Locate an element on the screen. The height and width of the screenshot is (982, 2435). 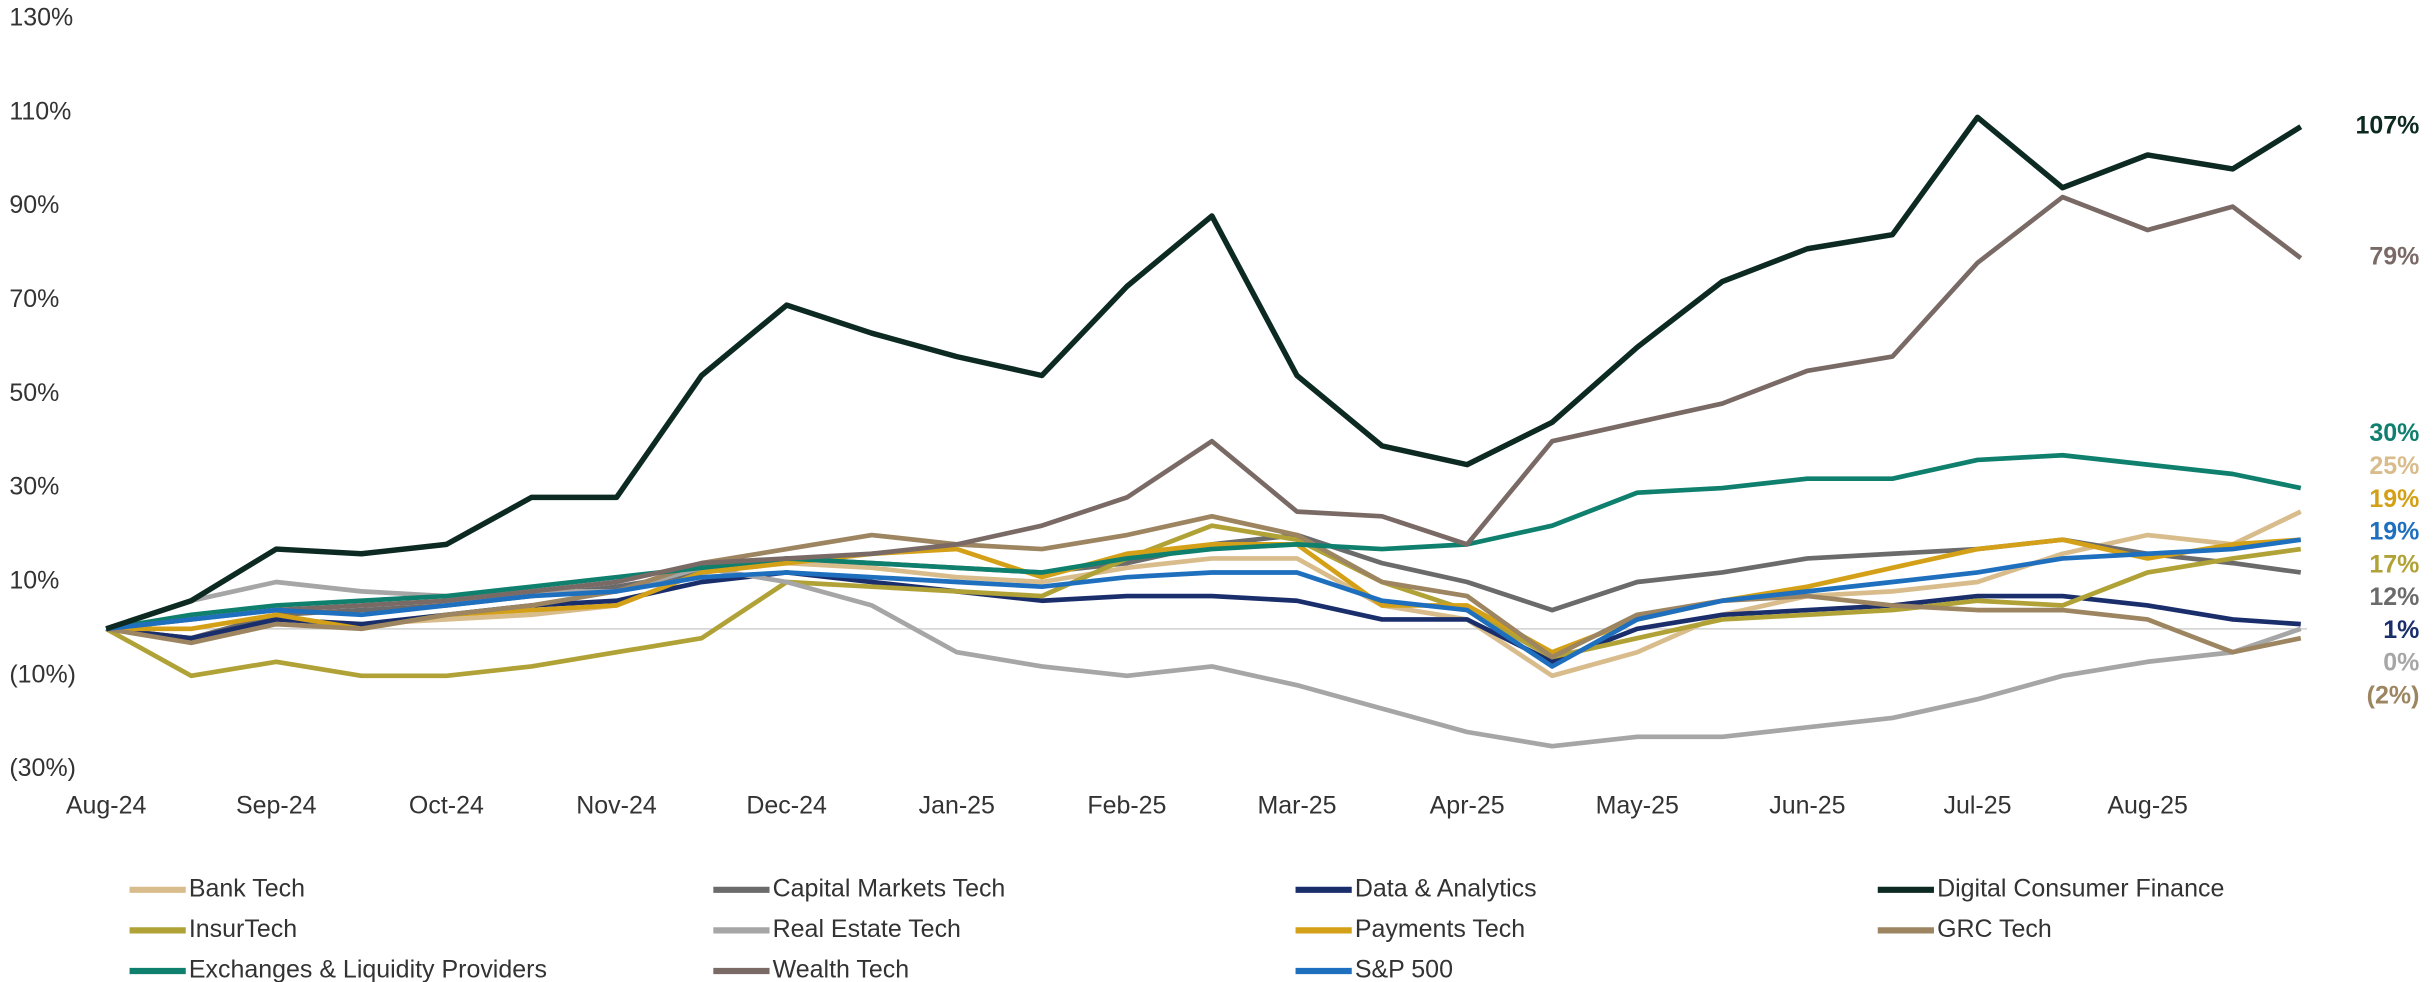
end-label: 107% is located at coordinates (2388, 125).